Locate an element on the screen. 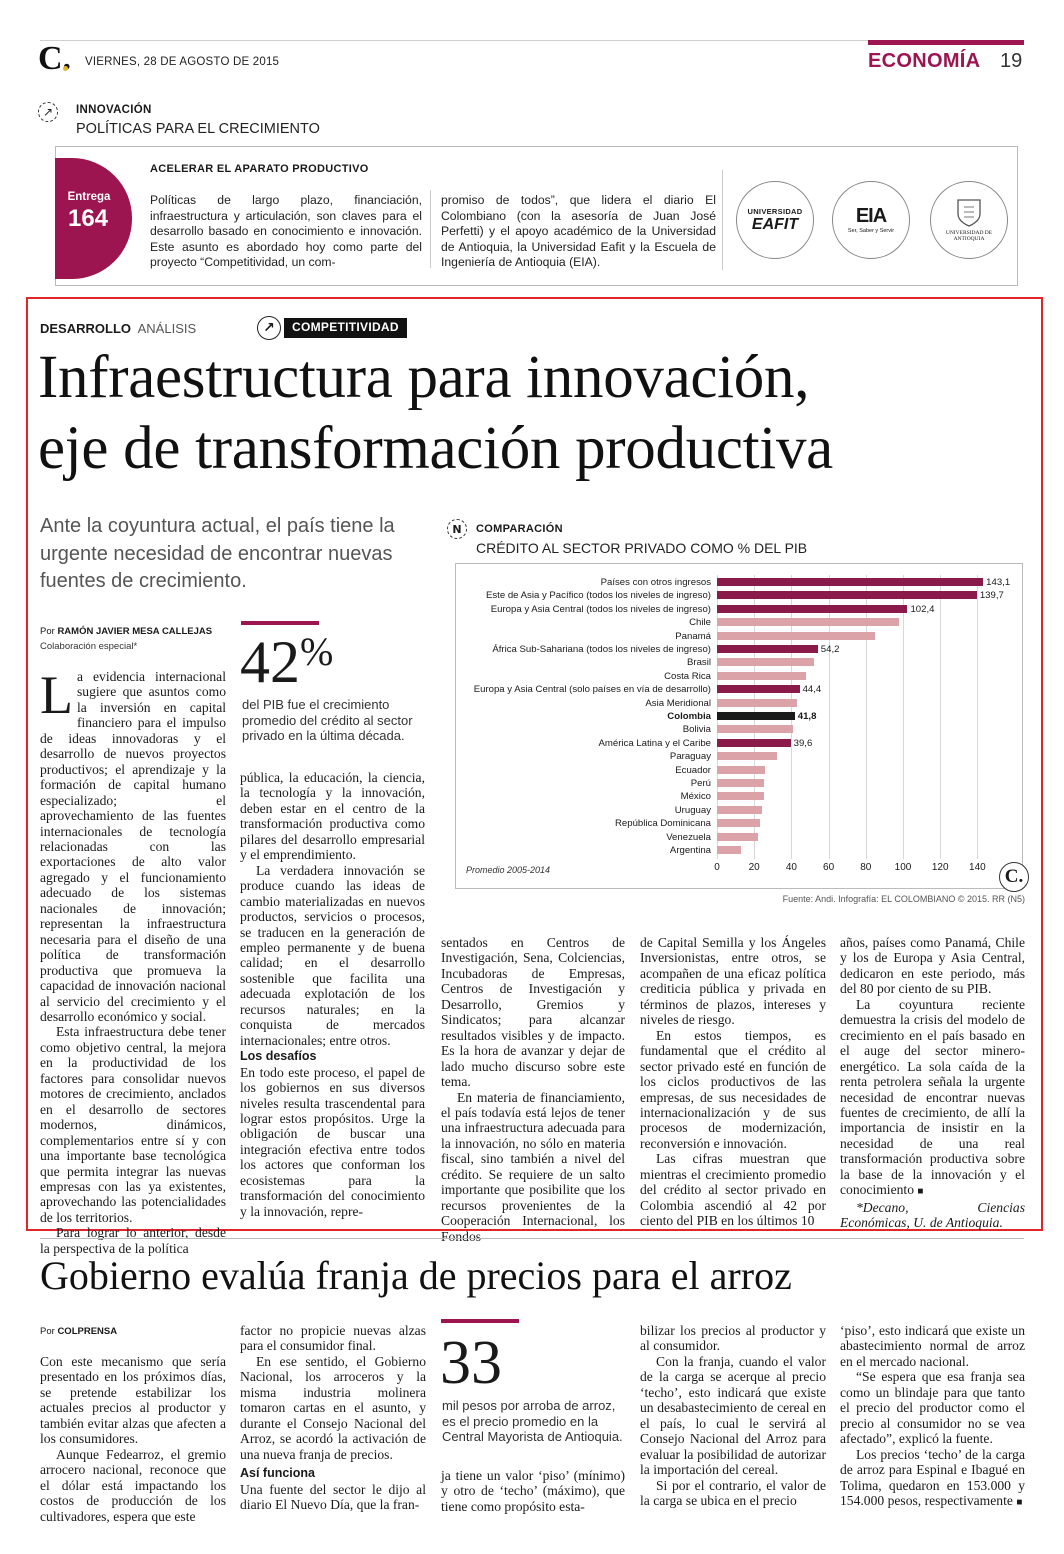 Image resolution: width=1064 pixels, height=1554 pixels. chart-row: Chile is located at coordinates (755, 622).